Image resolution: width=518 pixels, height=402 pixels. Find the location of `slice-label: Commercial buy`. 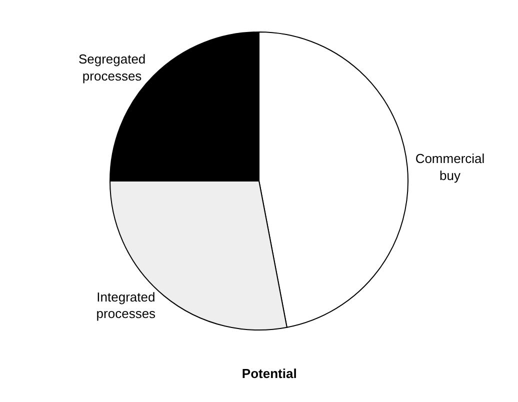

slice-label: Commercial buy is located at coordinates (450, 166).